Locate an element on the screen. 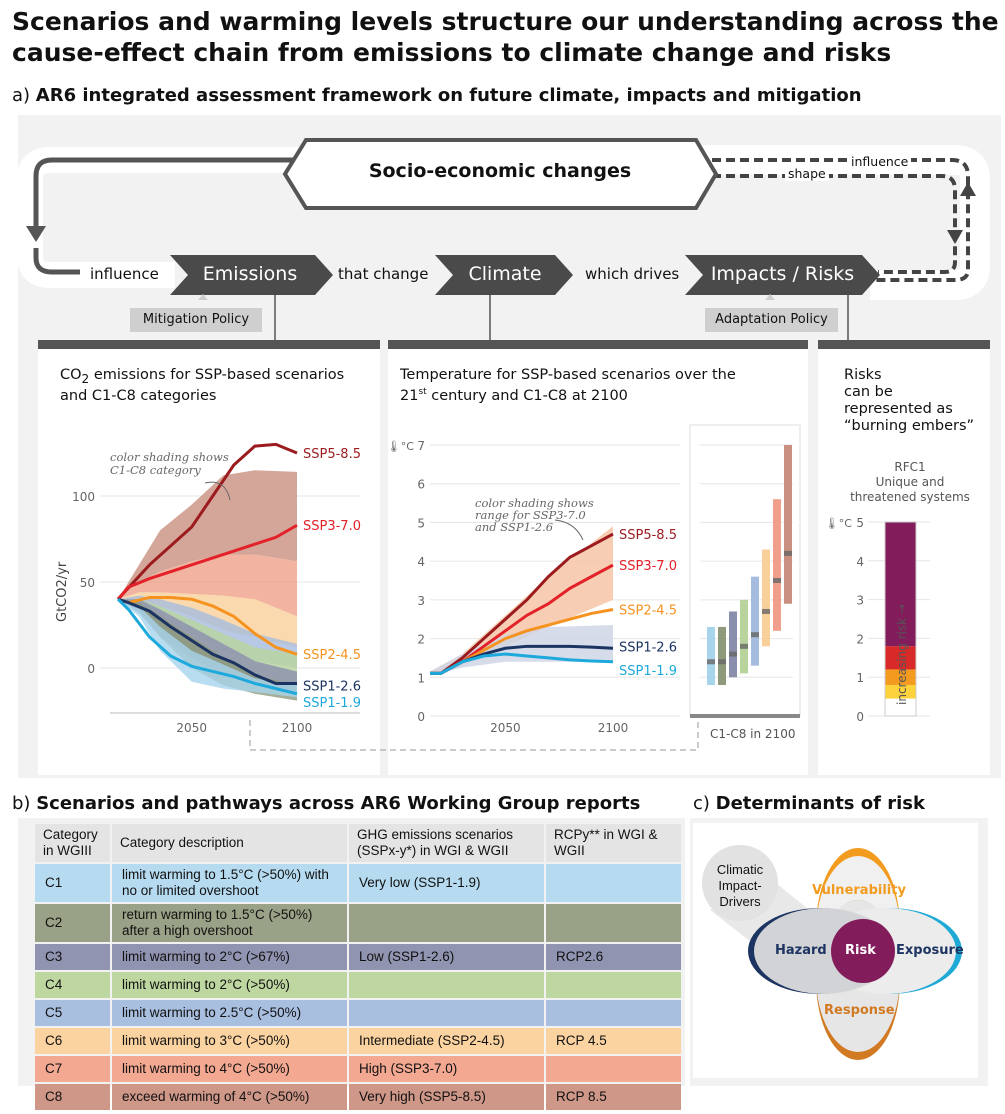  series-label-SSP1-1.9: SSP1-1.9 is located at coordinates (648, 671).